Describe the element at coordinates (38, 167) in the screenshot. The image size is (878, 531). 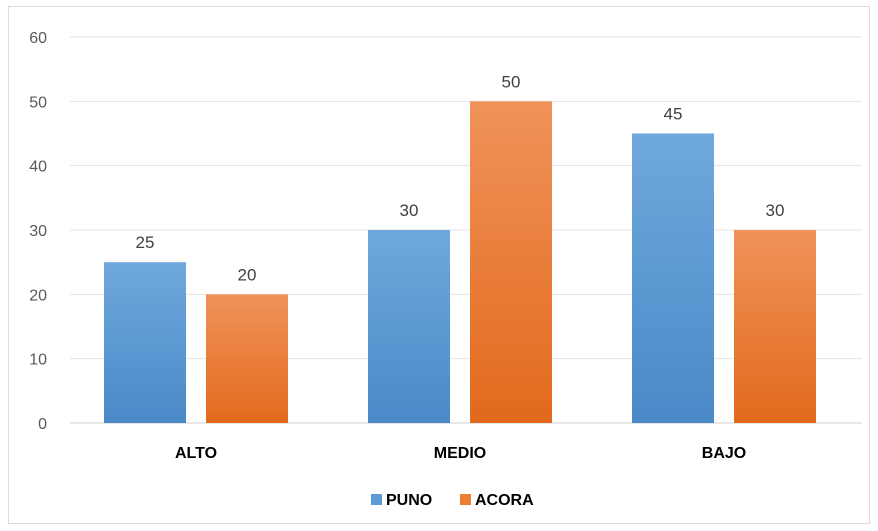
I see `y-tick-label: 40` at that location.